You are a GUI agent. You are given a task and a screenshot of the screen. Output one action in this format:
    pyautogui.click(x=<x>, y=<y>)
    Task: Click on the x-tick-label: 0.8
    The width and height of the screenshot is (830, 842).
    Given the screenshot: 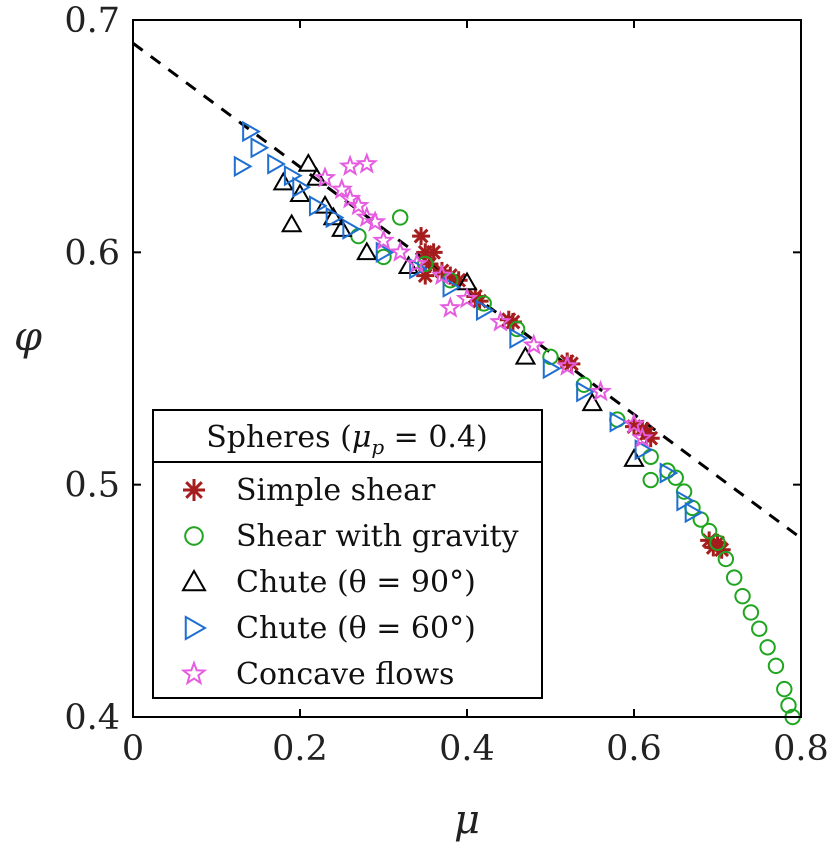 What is the action you would take?
    pyautogui.click(x=801, y=749)
    